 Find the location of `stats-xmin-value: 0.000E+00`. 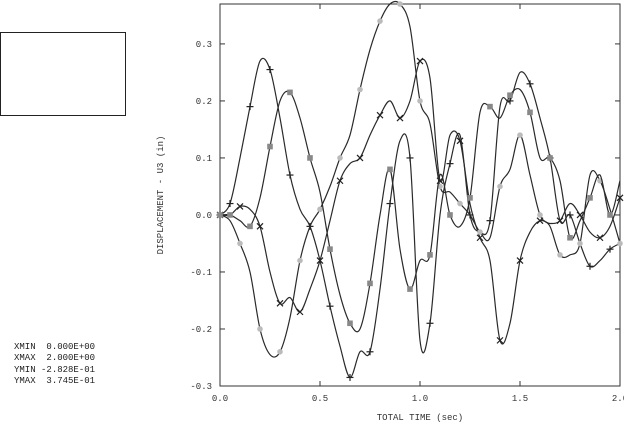

stats-xmin-value: 0.000E+00 is located at coordinates (71, 347).